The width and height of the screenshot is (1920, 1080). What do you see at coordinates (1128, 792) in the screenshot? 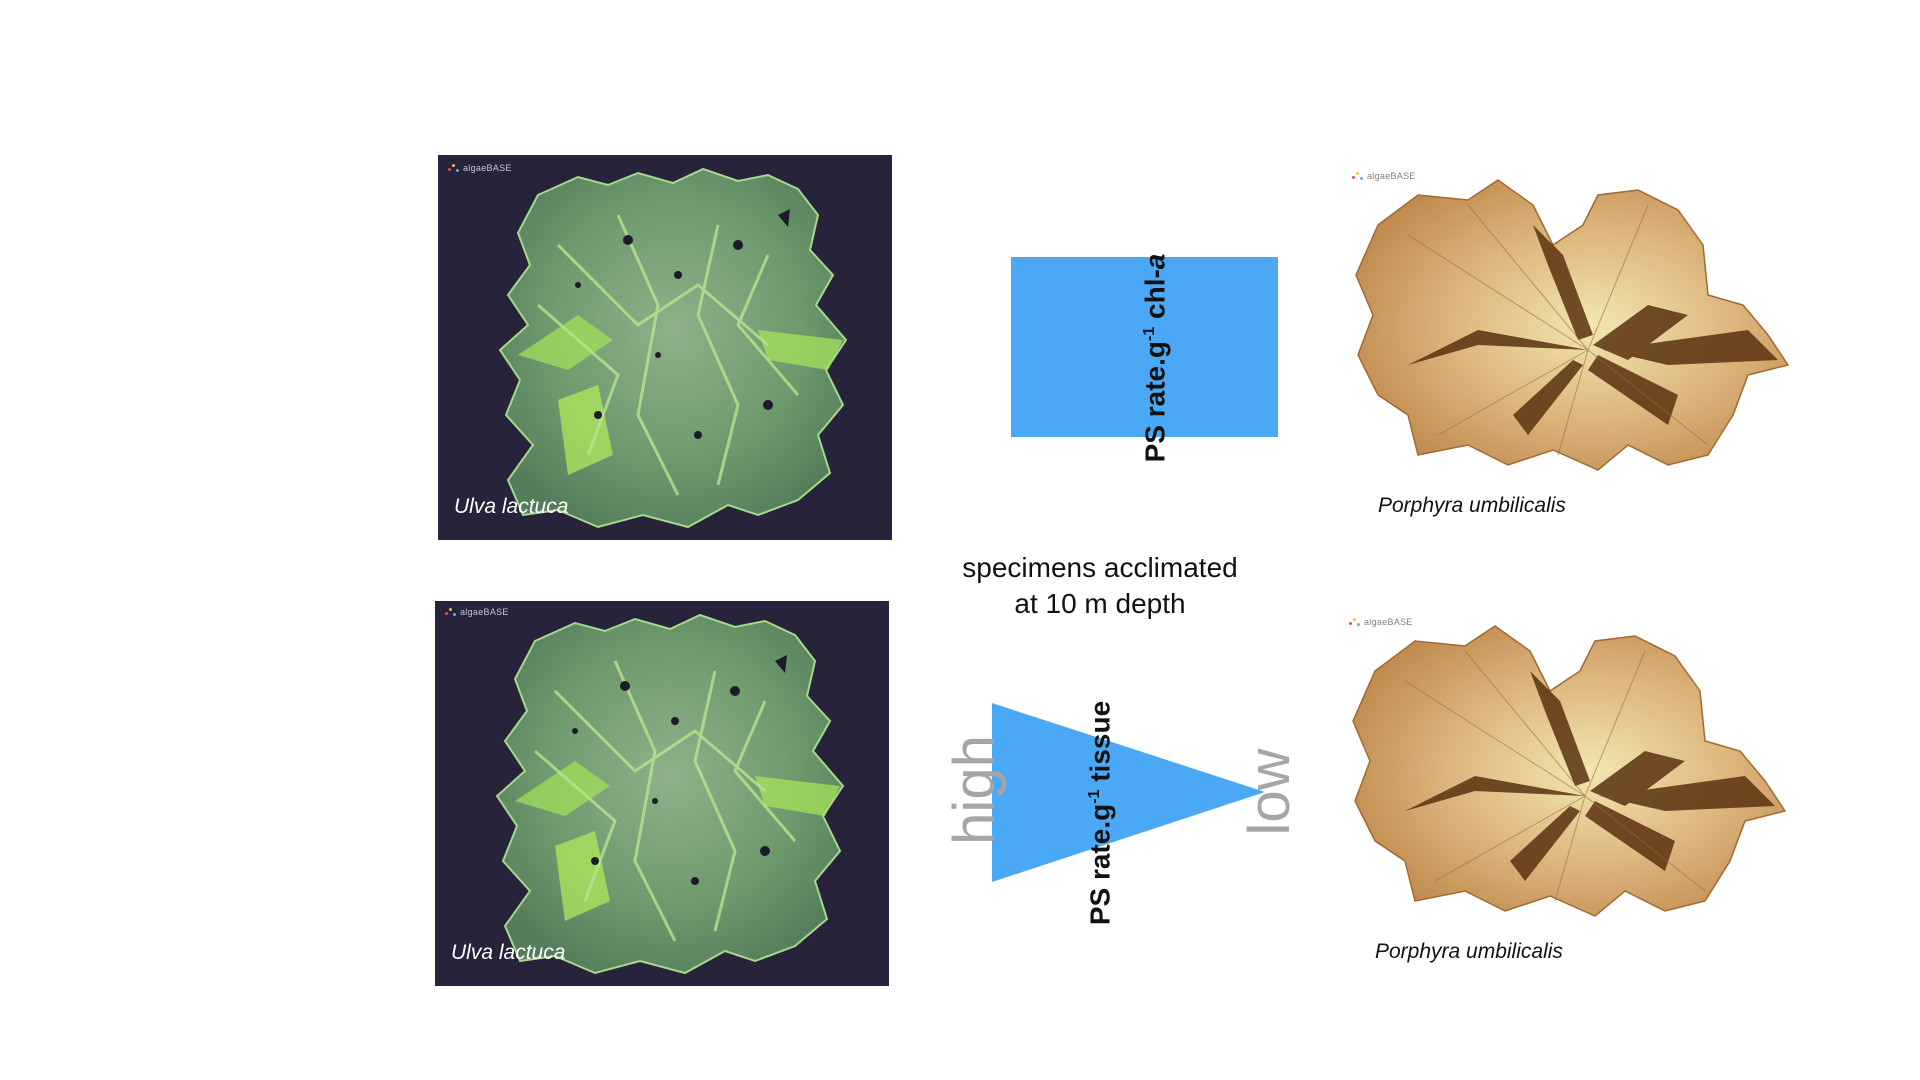
I see `blue-triangle` at bounding box center [1128, 792].